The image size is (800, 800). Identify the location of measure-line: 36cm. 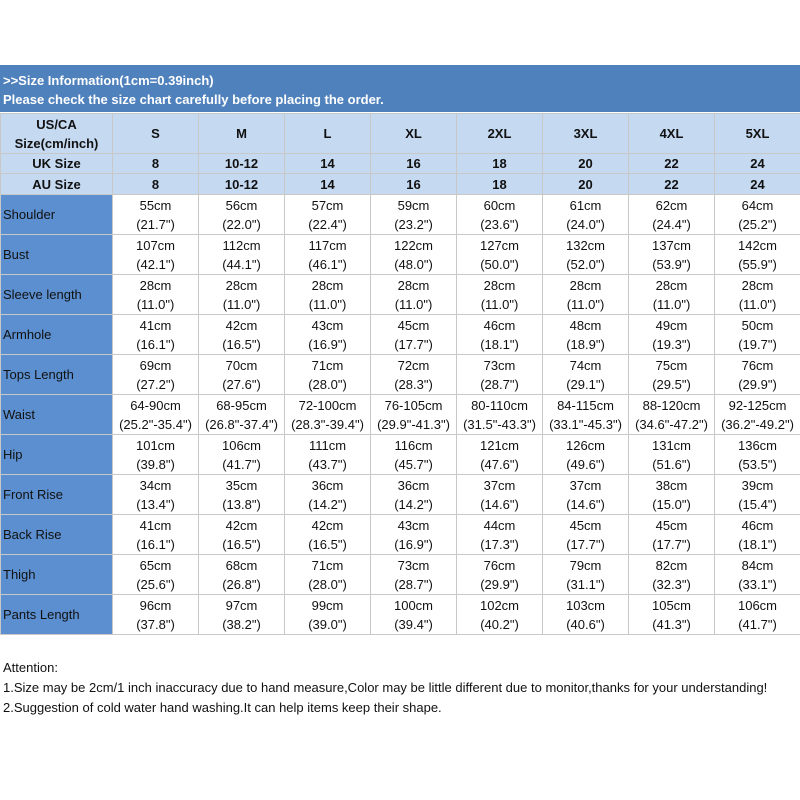
(327, 485).